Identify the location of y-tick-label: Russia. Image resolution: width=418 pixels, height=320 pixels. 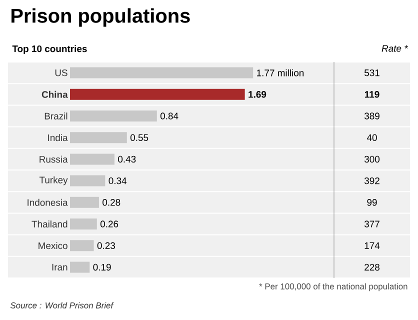
(54, 159).